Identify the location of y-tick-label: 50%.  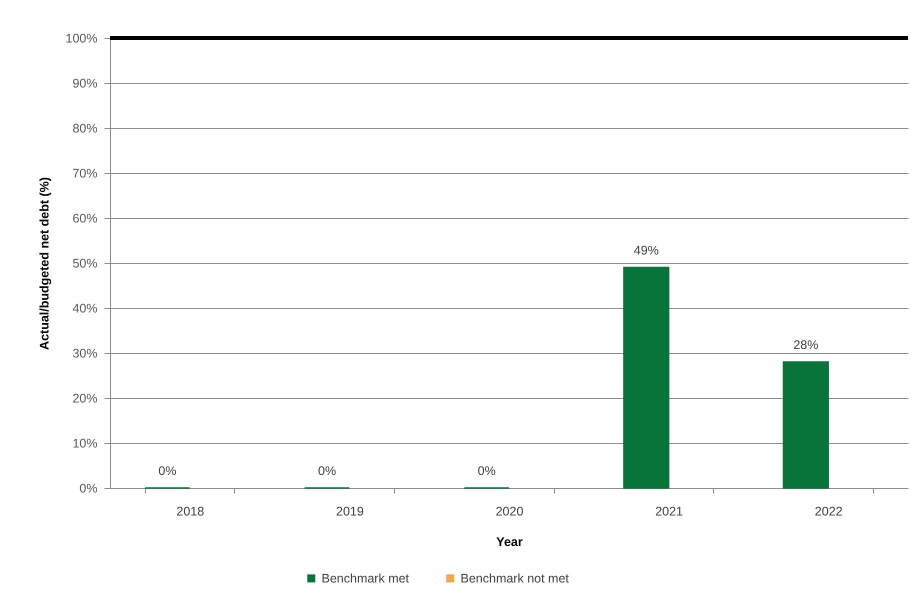
(85, 263).